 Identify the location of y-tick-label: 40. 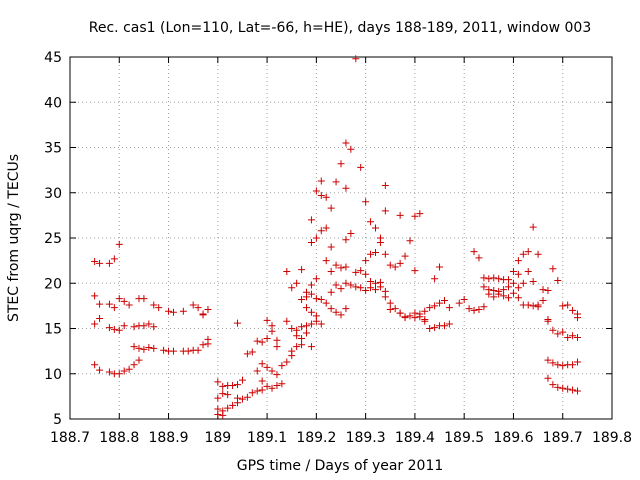
(53, 103).